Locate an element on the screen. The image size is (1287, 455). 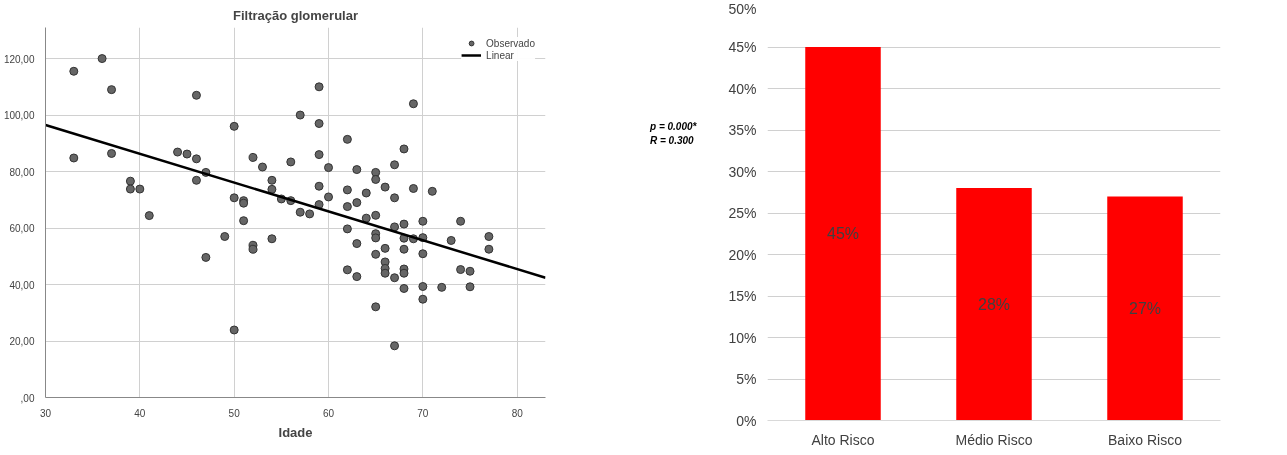
x-tick-label: 80 is located at coordinates (517, 413).